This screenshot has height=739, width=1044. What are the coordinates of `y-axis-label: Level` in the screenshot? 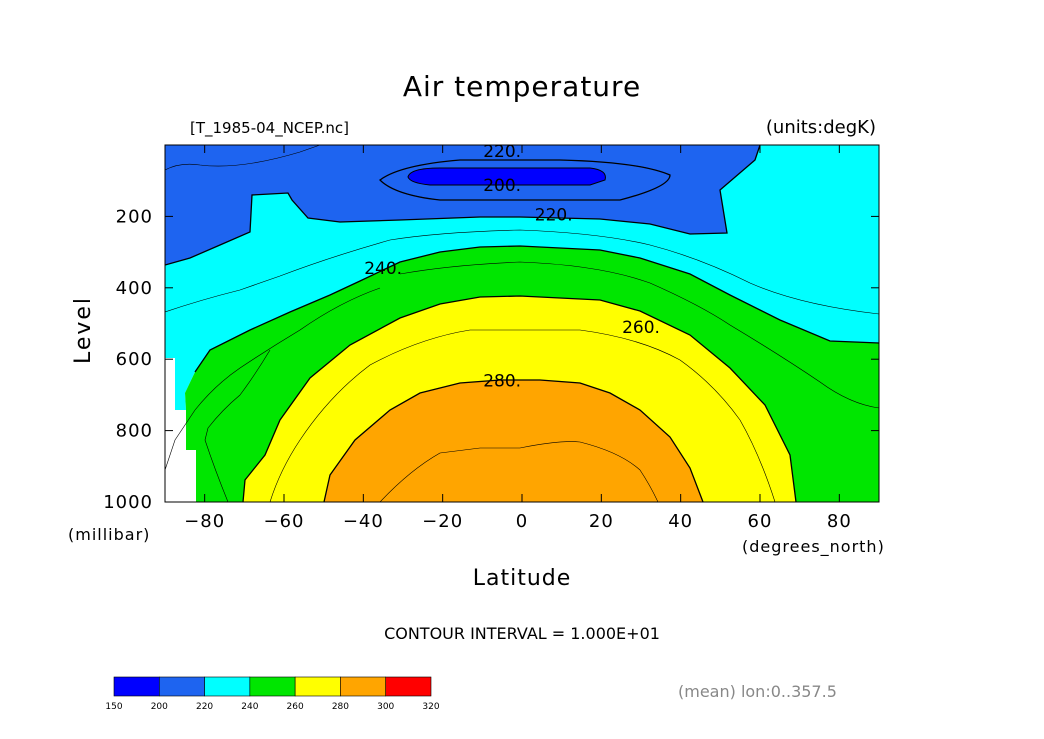 It's located at (83, 330).